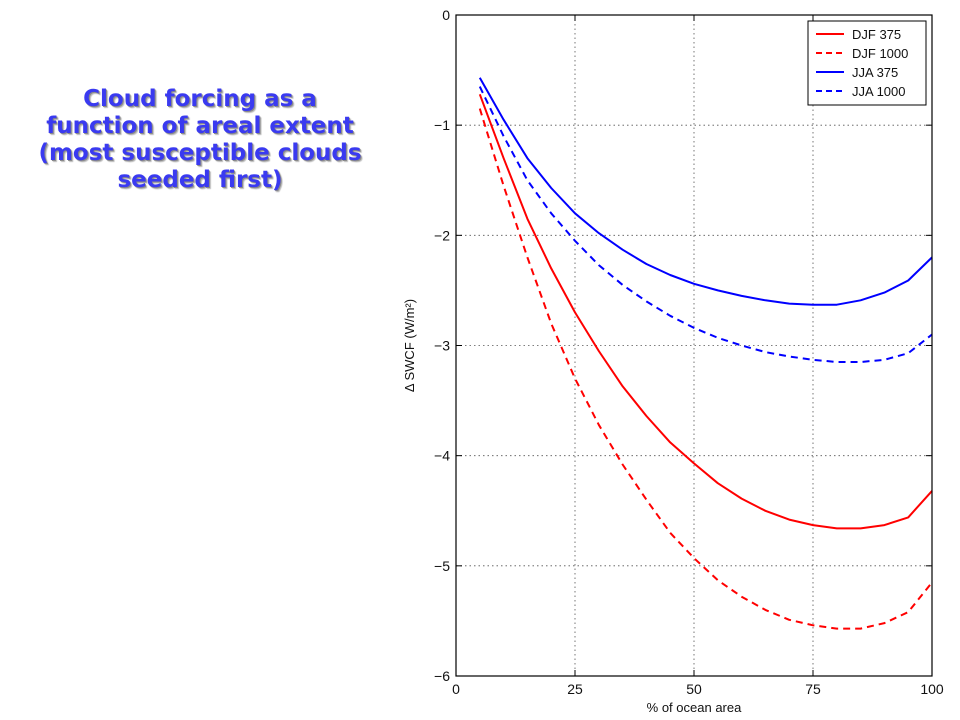 This screenshot has width=960, height=720. Describe the element at coordinates (694, 689) in the screenshot. I see `x-tick-label: 50` at that location.